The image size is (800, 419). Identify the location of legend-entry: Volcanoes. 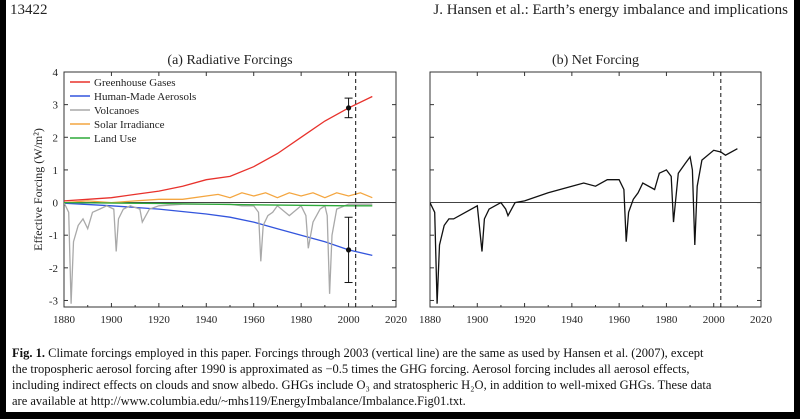
(116, 111).